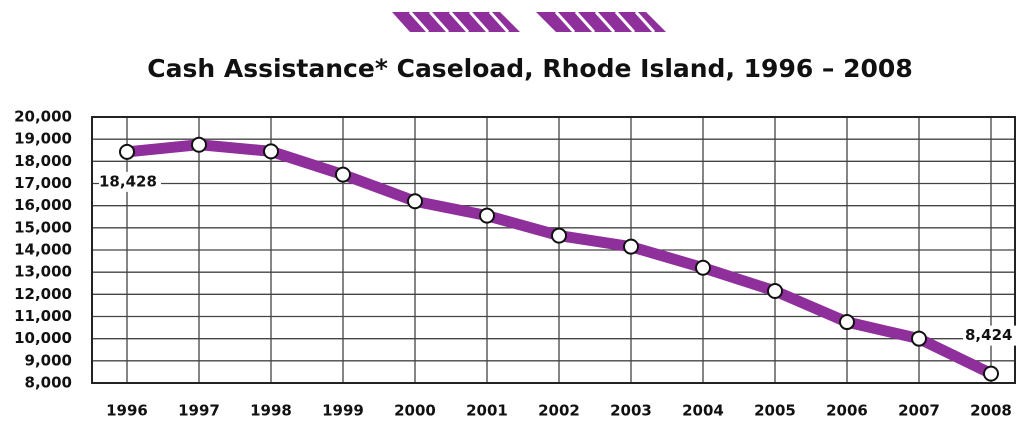 The image size is (1021, 428). Describe the element at coordinates (127, 411) in the screenshot. I see `x-tick-label: 1996` at that location.